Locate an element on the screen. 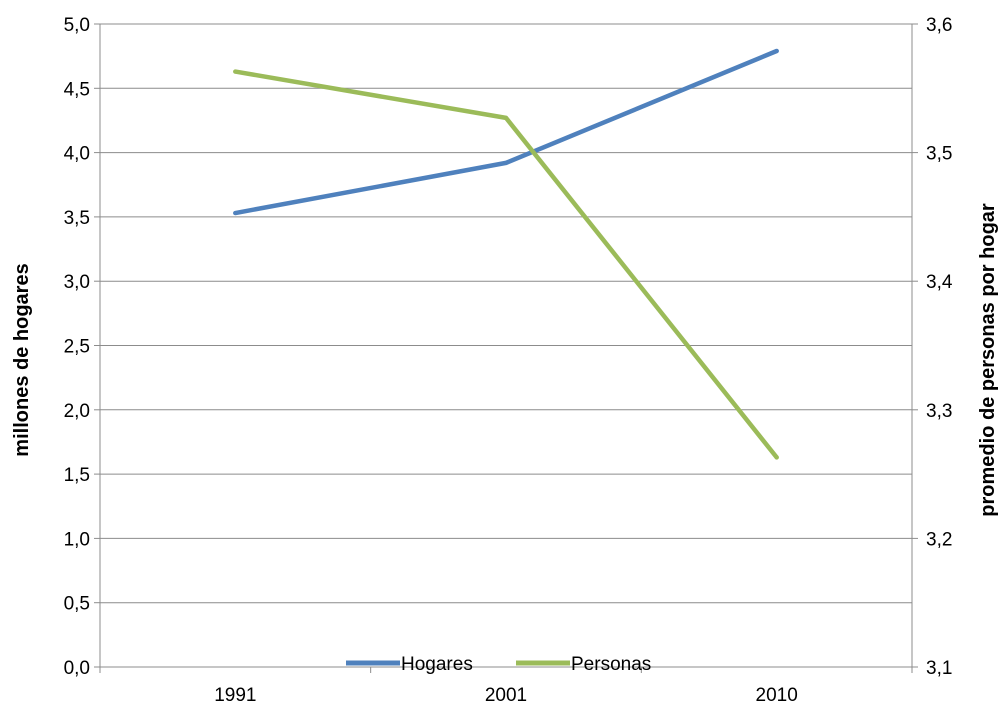 The height and width of the screenshot is (702, 1004). right-tick-label: 3,3 is located at coordinates (939, 411).